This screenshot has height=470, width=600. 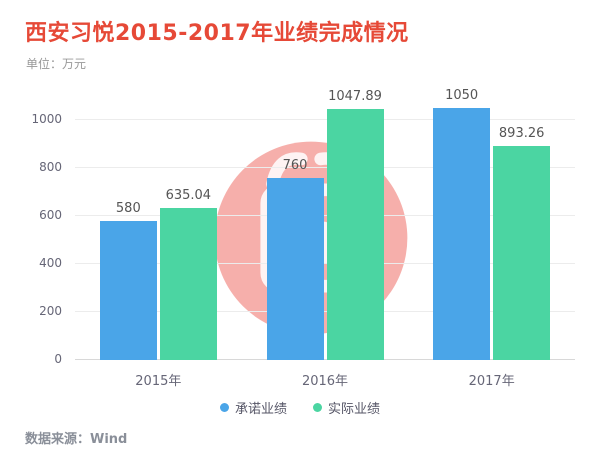 What do you see at coordinates (355, 234) in the screenshot?
I see `bar-实际业绩-2016年` at bounding box center [355, 234].